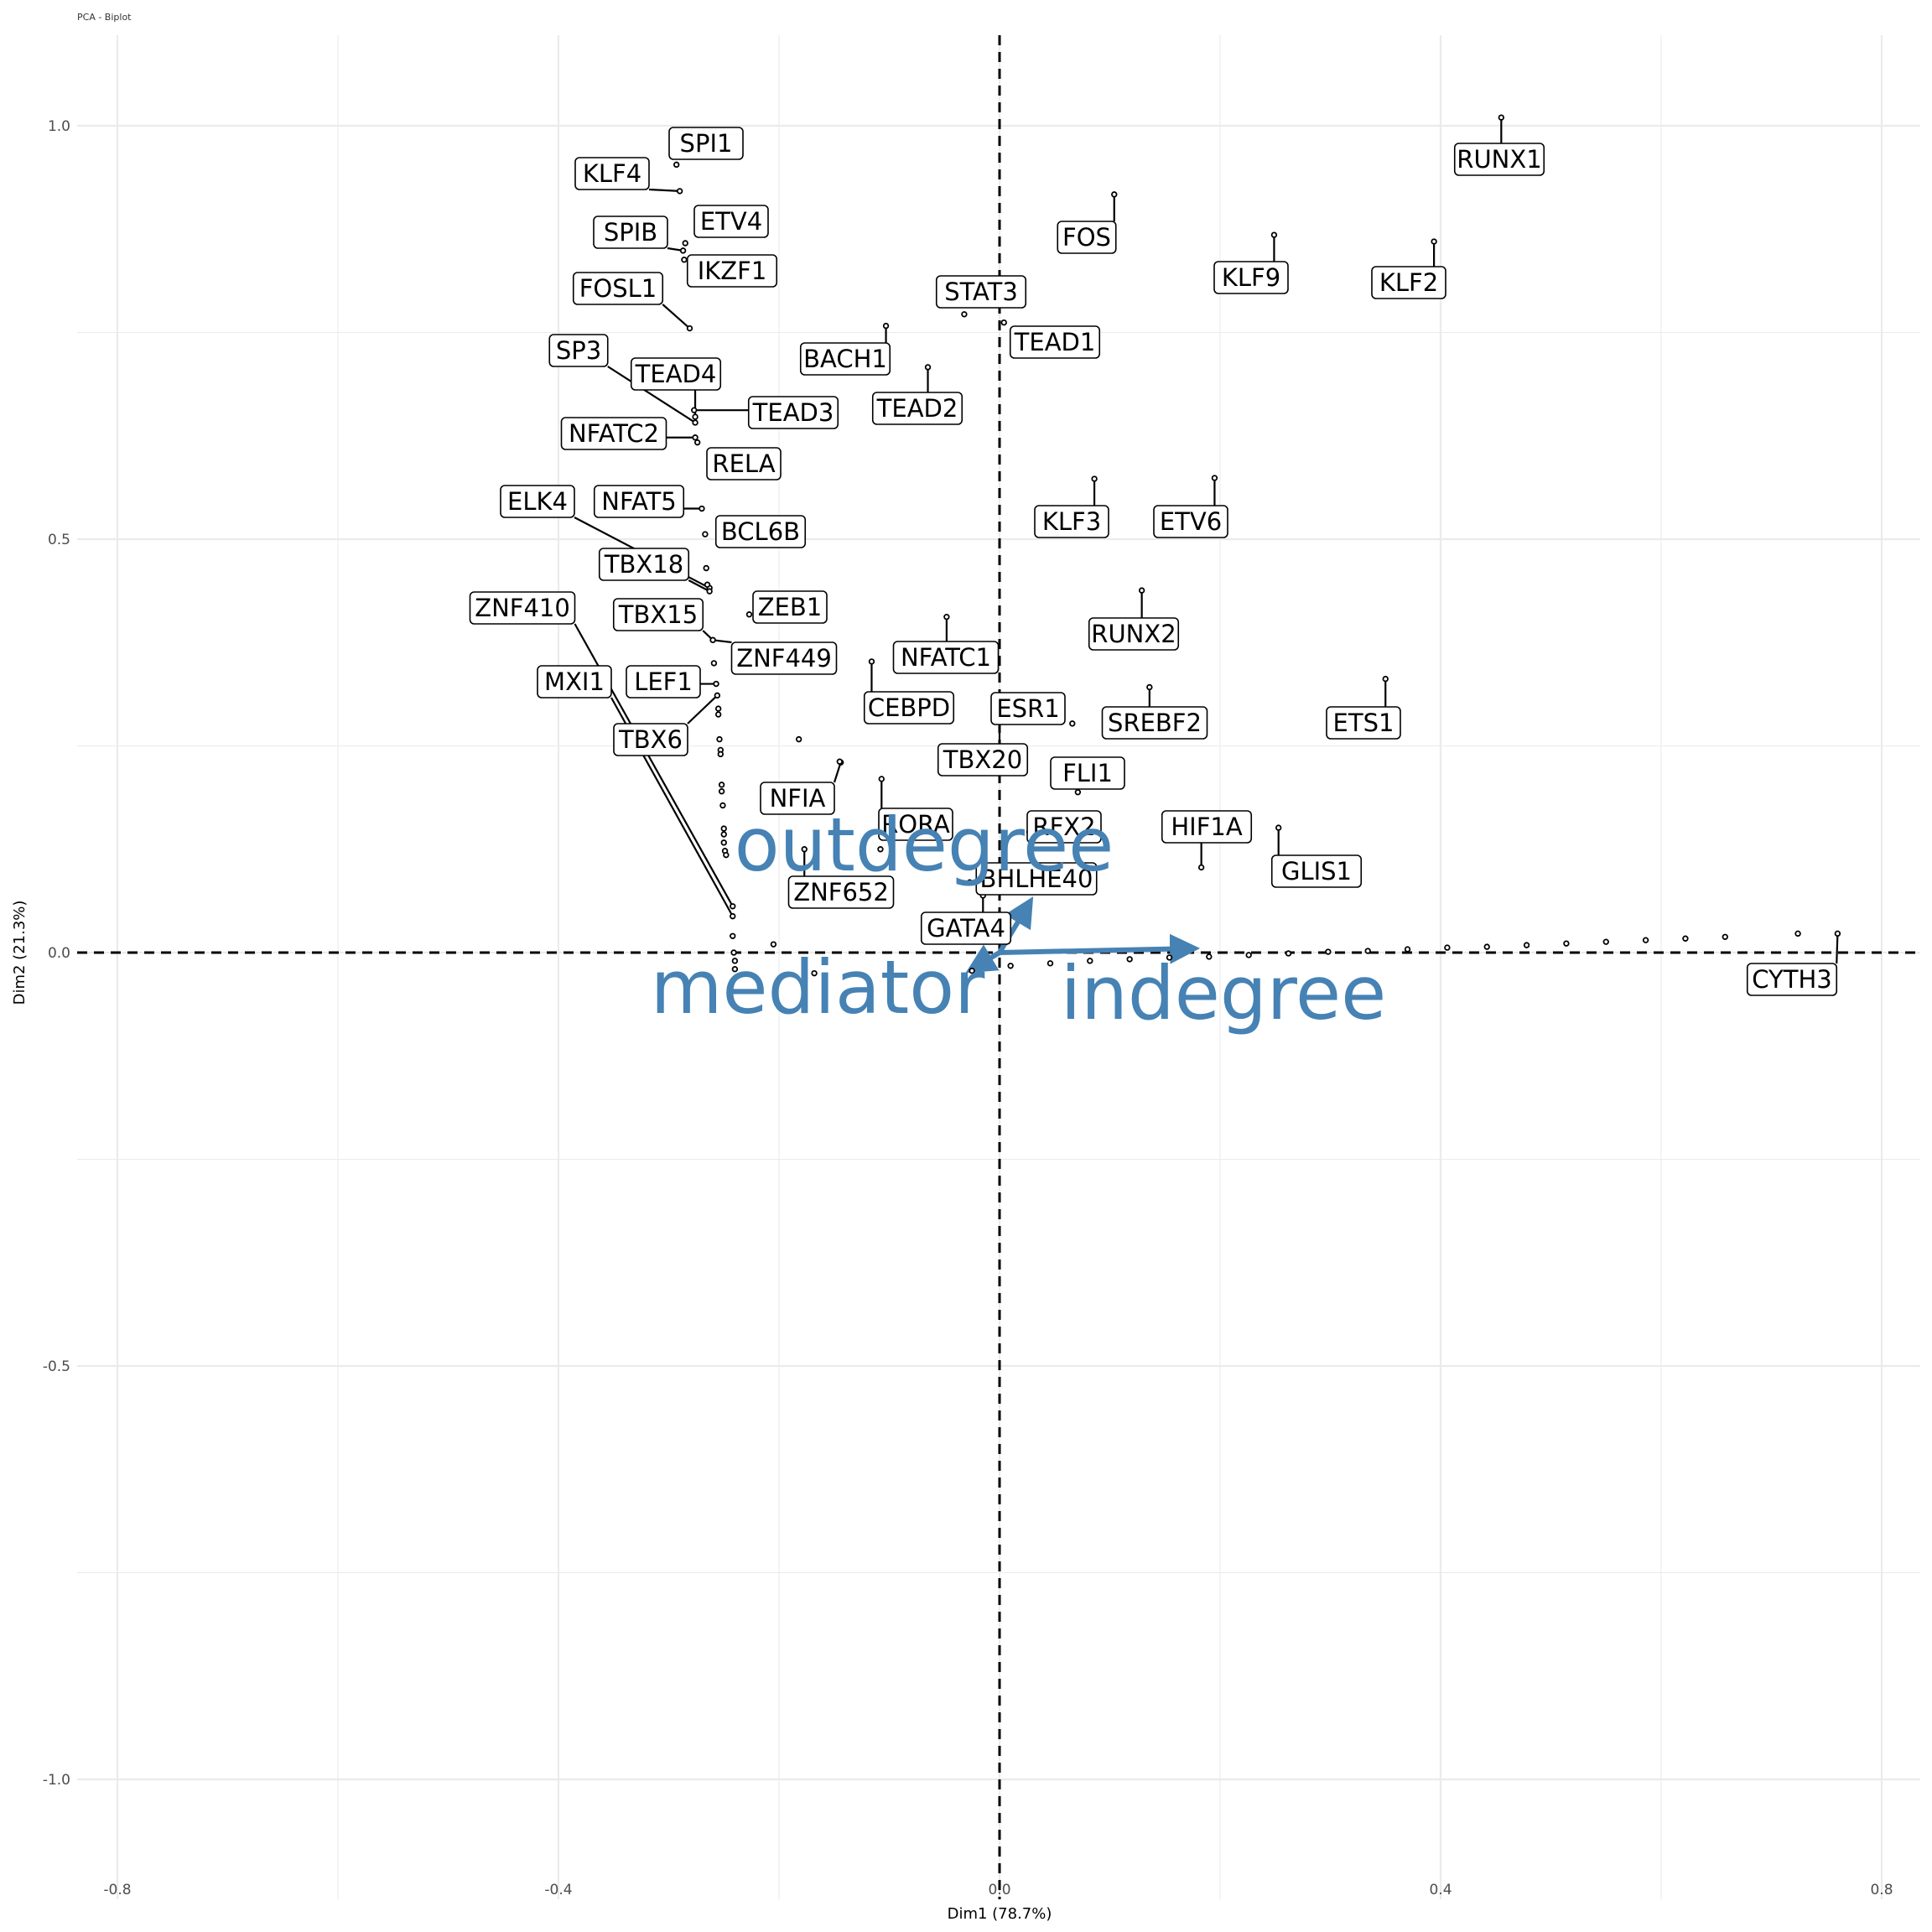  I want to click on leader-line-nfia, so click(837, 772).